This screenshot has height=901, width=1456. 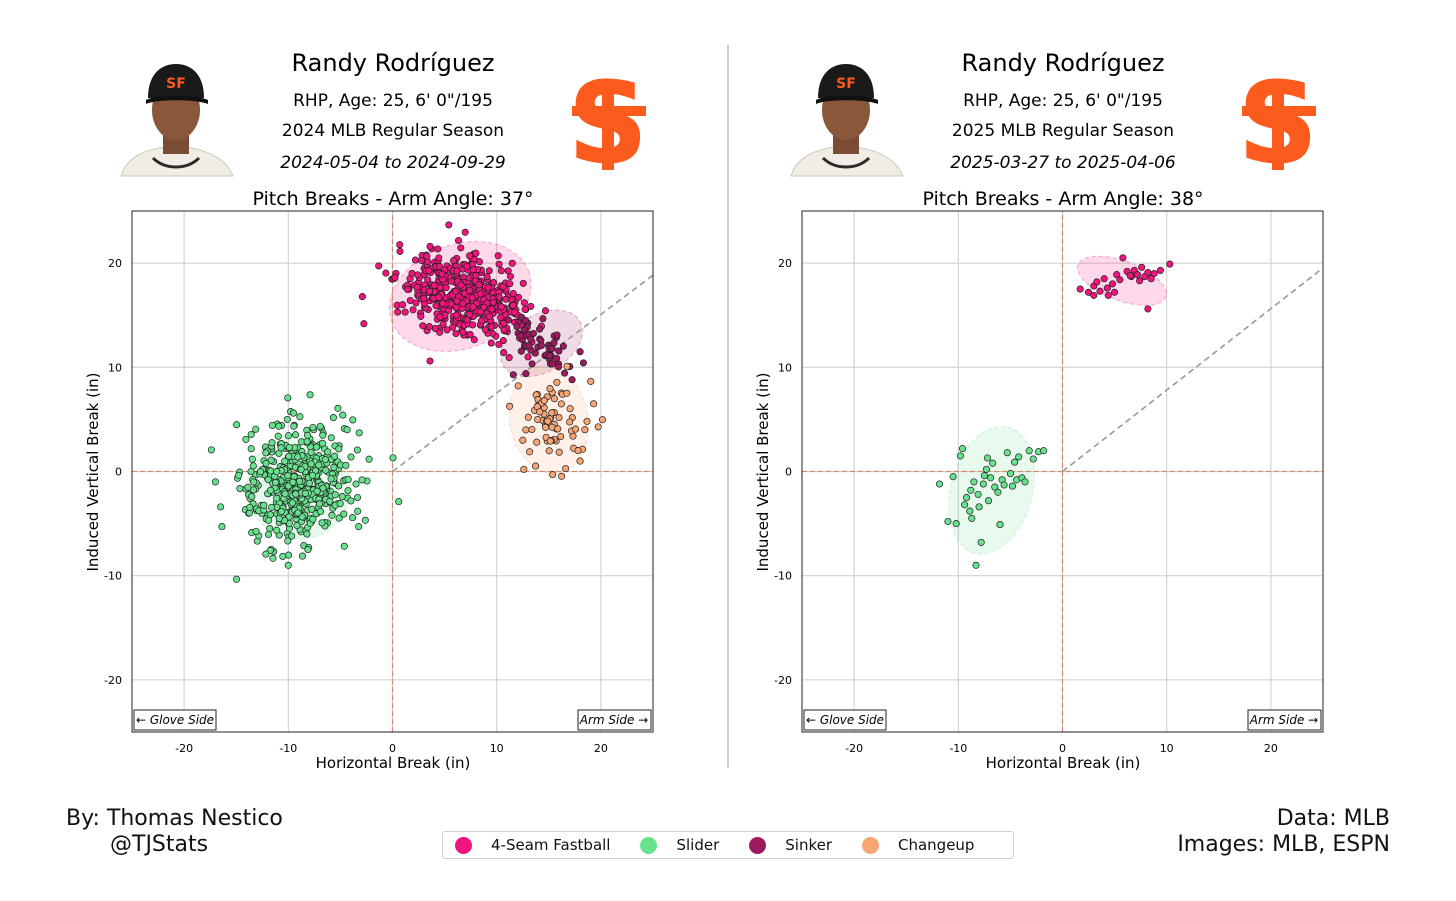 What do you see at coordinates (392, 199) in the screenshot?
I see `chart-title: Pitch Breaks - Arm Angle: 37°` at bounding box center [392, 199].